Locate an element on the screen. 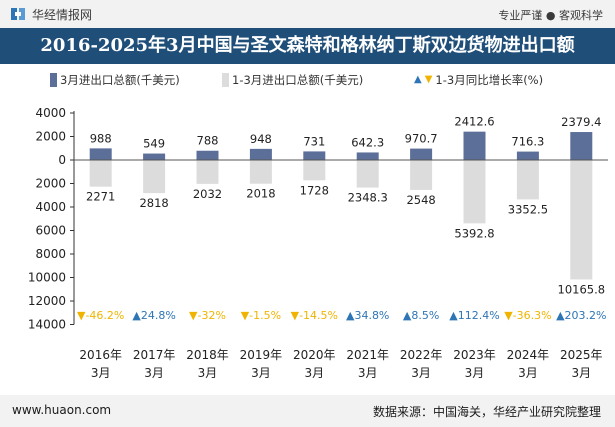 The width and height of the screenshot is (615, 427). growth-rate-label: ▼-1.5% is located at coordinates (261, 315).